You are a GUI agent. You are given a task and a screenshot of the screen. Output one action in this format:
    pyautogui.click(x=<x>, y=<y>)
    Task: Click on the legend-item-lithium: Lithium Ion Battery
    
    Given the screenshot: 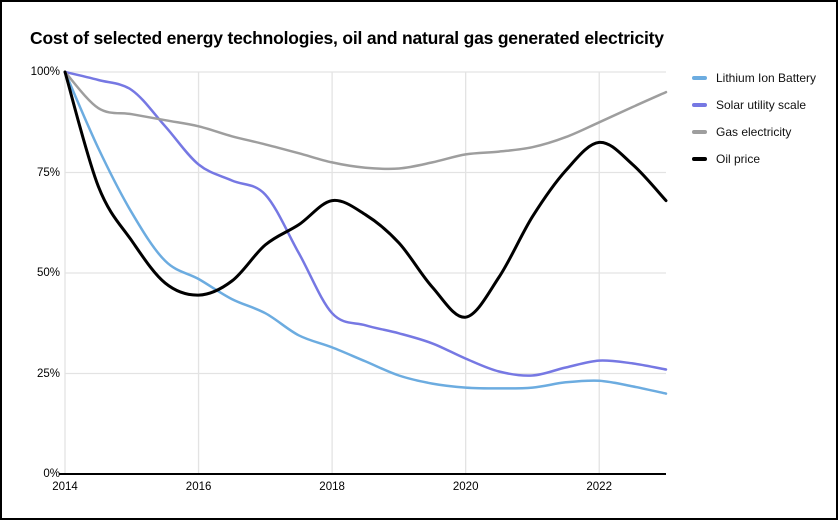 What is the action you would take?
    pyautogui.click(x=754, y=77)
    